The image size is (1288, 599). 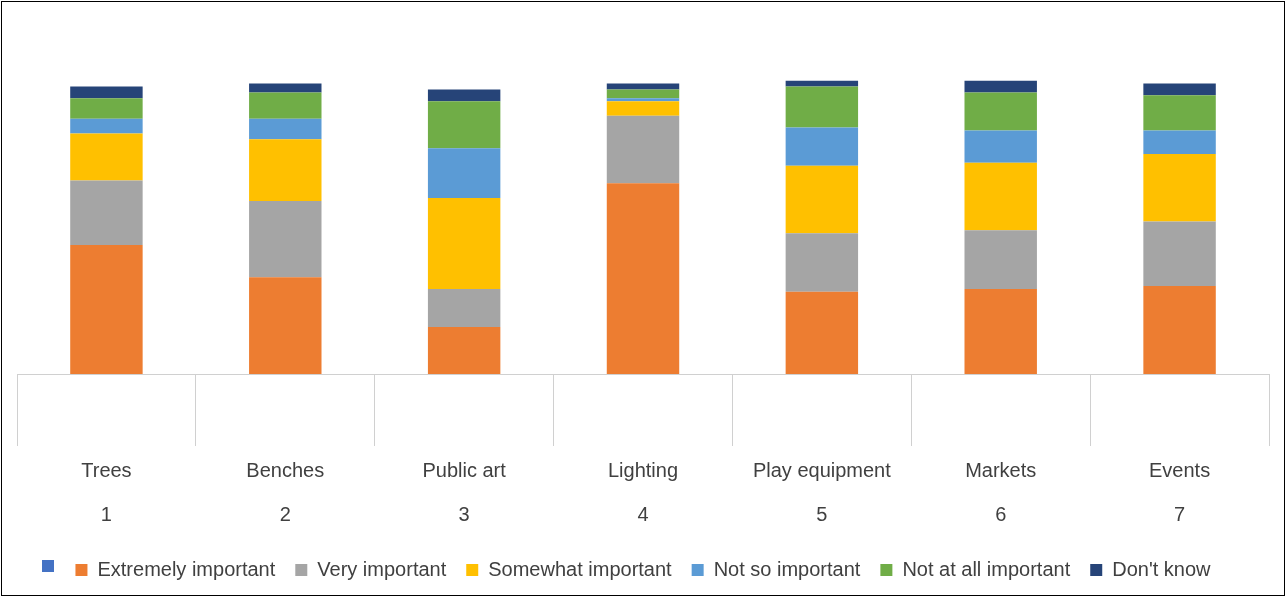 What do you see at coordinates (106, 491) in the screenshot?
I see `x-tick-label: Trees 1` at bounding box center [106, 491].